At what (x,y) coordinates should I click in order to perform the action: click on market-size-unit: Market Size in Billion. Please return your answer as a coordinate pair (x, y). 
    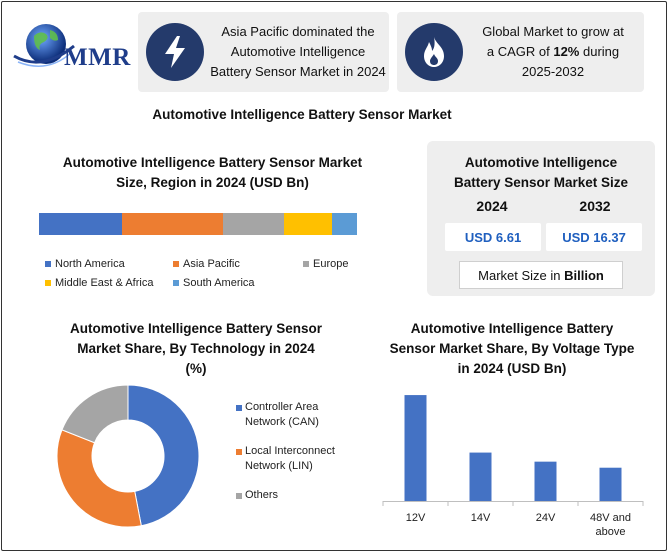
    Looking at the image, I should click on (541, 275).